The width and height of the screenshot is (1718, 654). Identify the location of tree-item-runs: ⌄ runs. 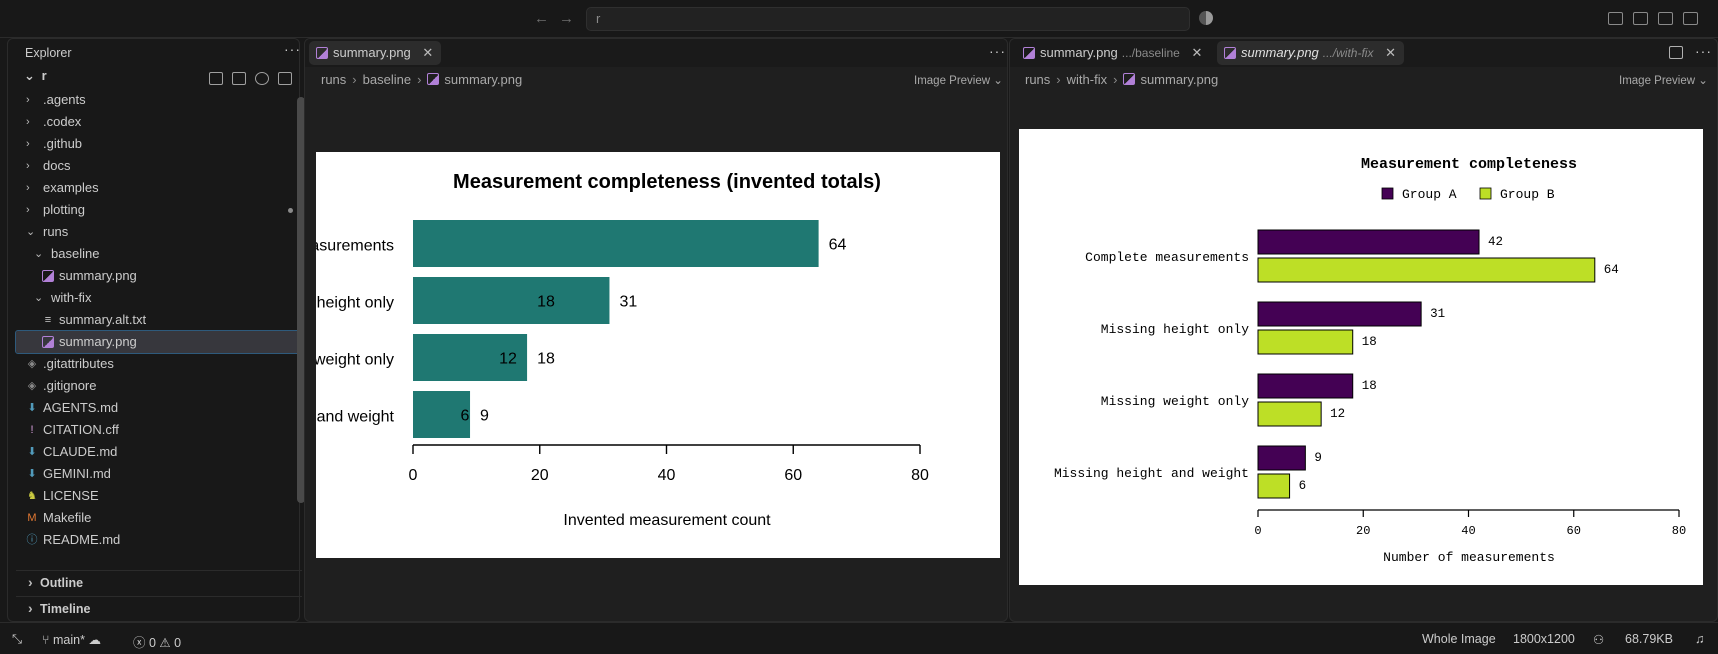
(159, 232).